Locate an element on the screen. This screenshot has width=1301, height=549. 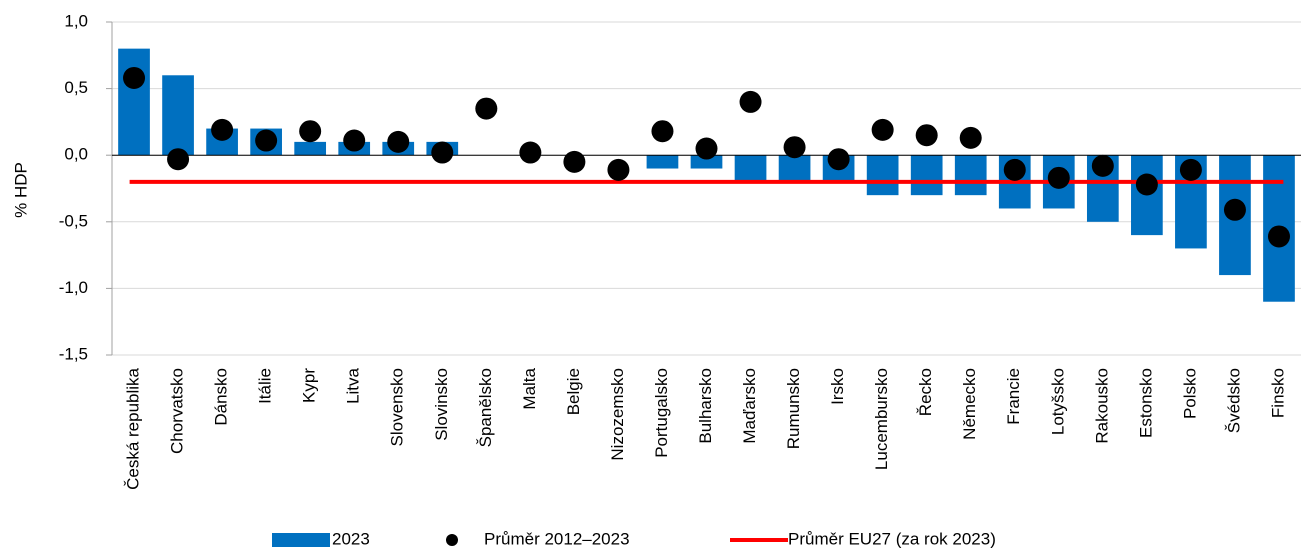
x-tick-label: Lotyšsko is located at coordinates (1057, 401).